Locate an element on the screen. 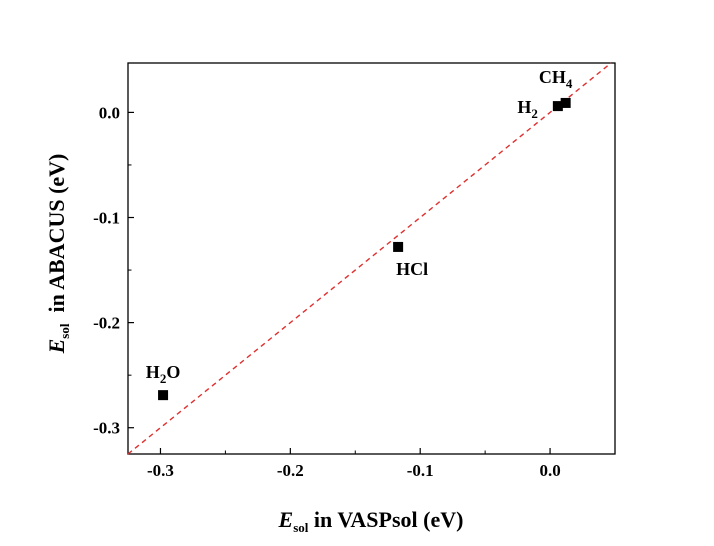 The width and height of the screenshot is (714, 546). y-axis-title-sub: sol is located at coordinates (64, 331).